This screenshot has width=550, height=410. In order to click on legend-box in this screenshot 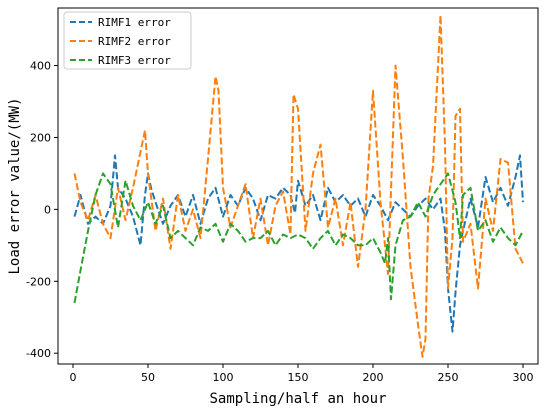, I will do `click(127, 40)`.